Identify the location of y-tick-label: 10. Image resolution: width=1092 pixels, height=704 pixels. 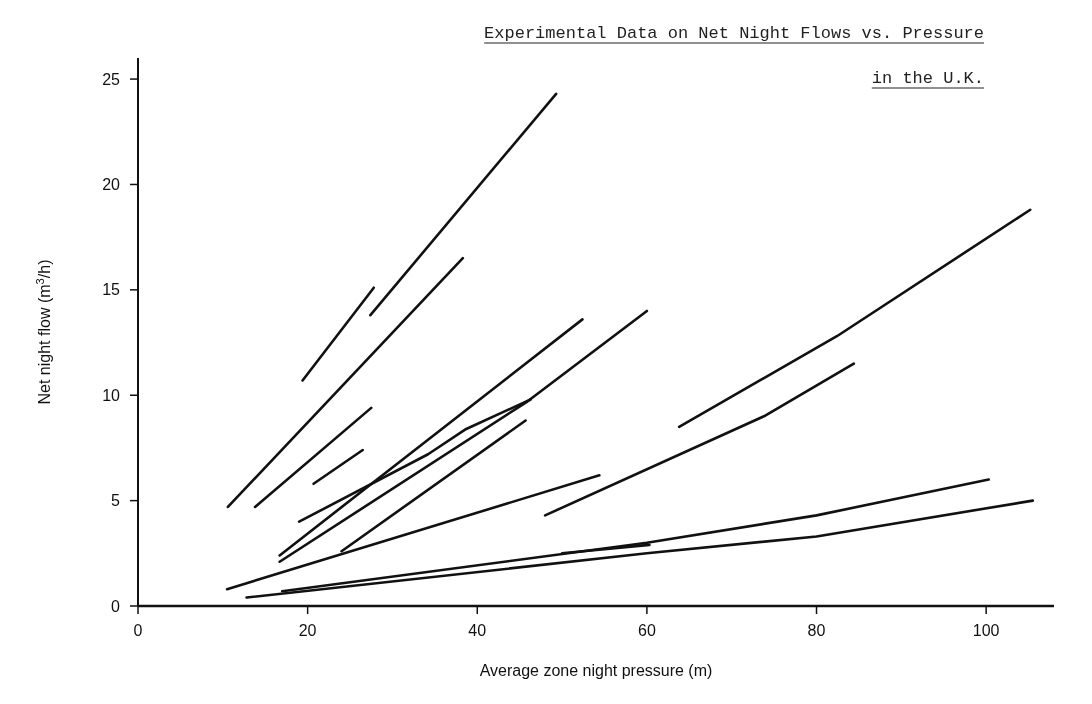
(111, 395).